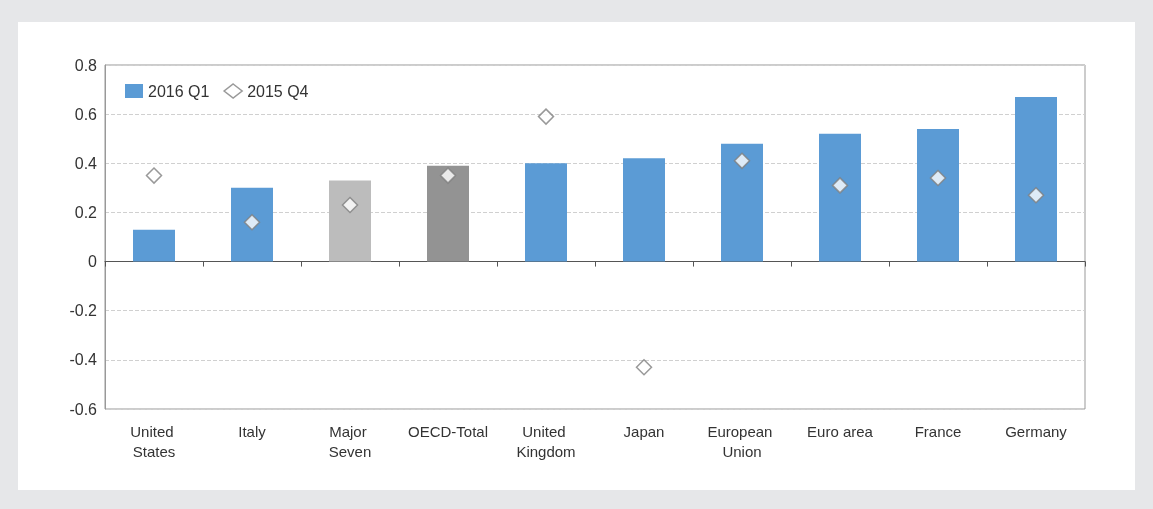 This screenshot has width=1153, height=509. What do you see at coordinates (742, 441) in the screenshot?
I see `x-tick-label: European Union` at bounding box center [742, 441].